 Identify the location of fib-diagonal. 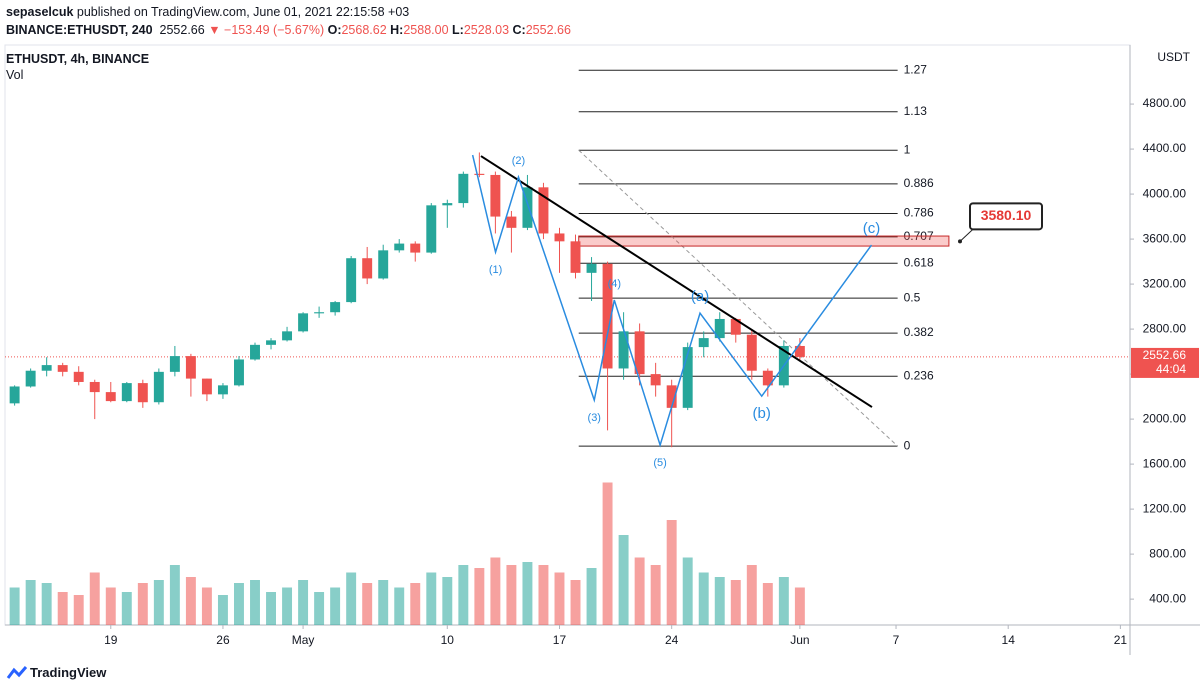
(738, 298).